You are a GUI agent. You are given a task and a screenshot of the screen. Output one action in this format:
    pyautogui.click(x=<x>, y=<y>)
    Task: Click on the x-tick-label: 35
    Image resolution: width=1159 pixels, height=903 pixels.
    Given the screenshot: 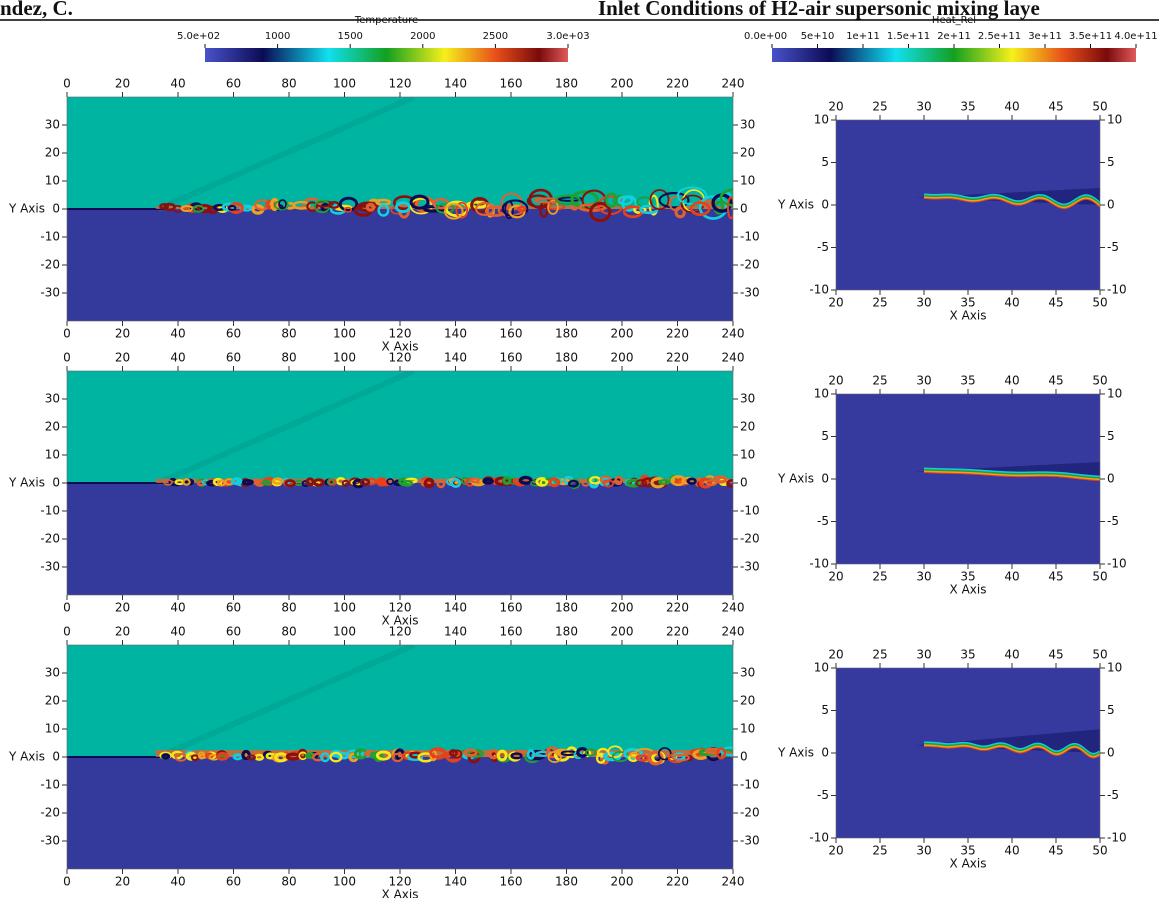 What is the action you would take?
    pyautogui.click(x=967, y=303)
    